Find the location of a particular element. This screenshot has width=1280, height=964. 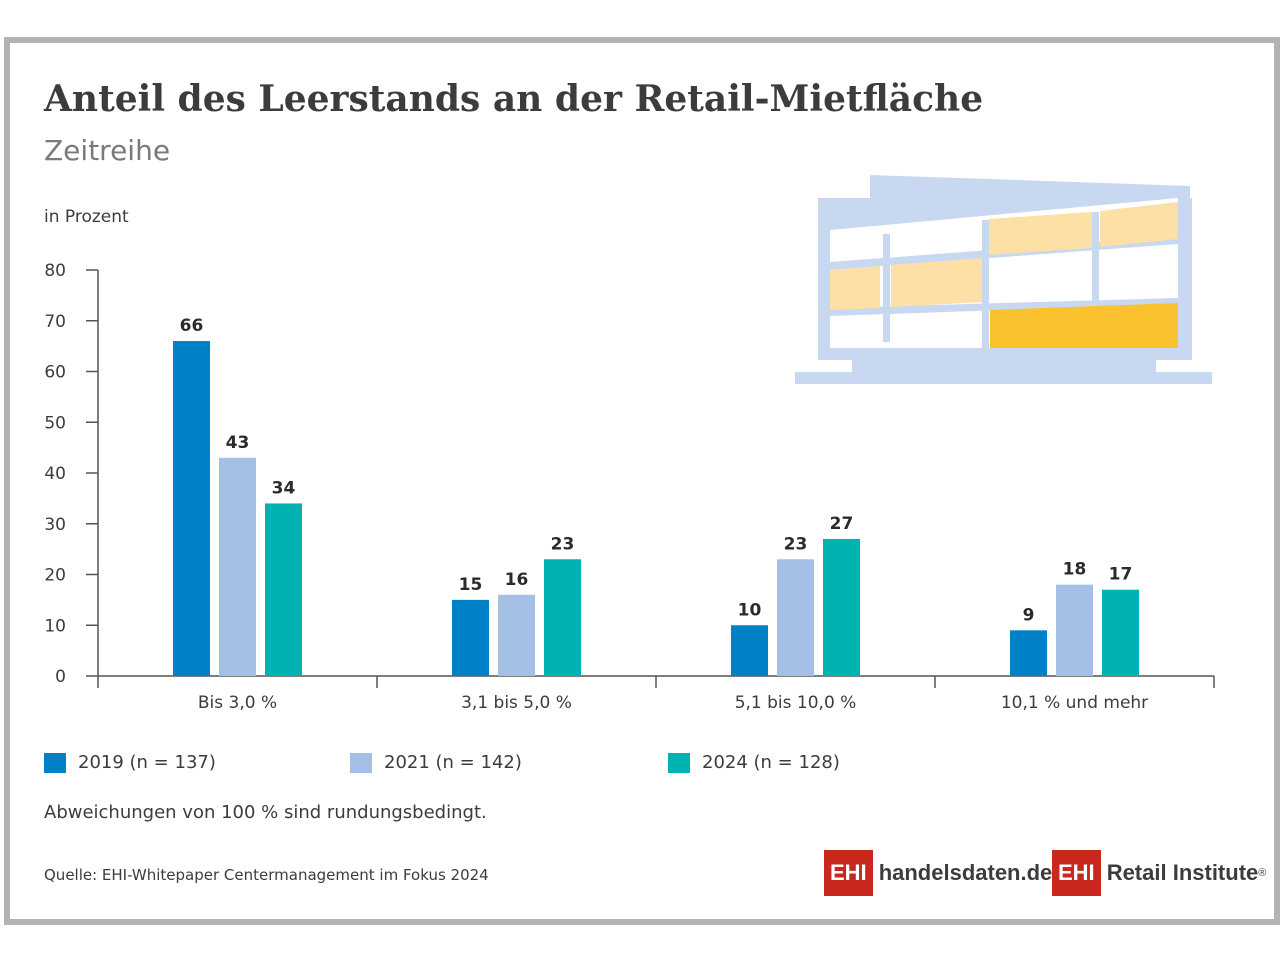

y-tick-label: 80 is located at coordinates (55, 271).